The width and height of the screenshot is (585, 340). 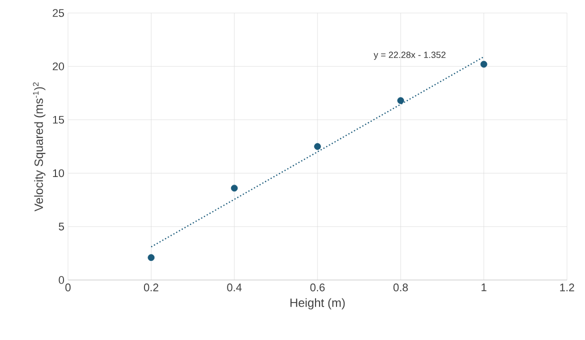 I want to click on y-tick-label: 0, so click(x=61, y=280).